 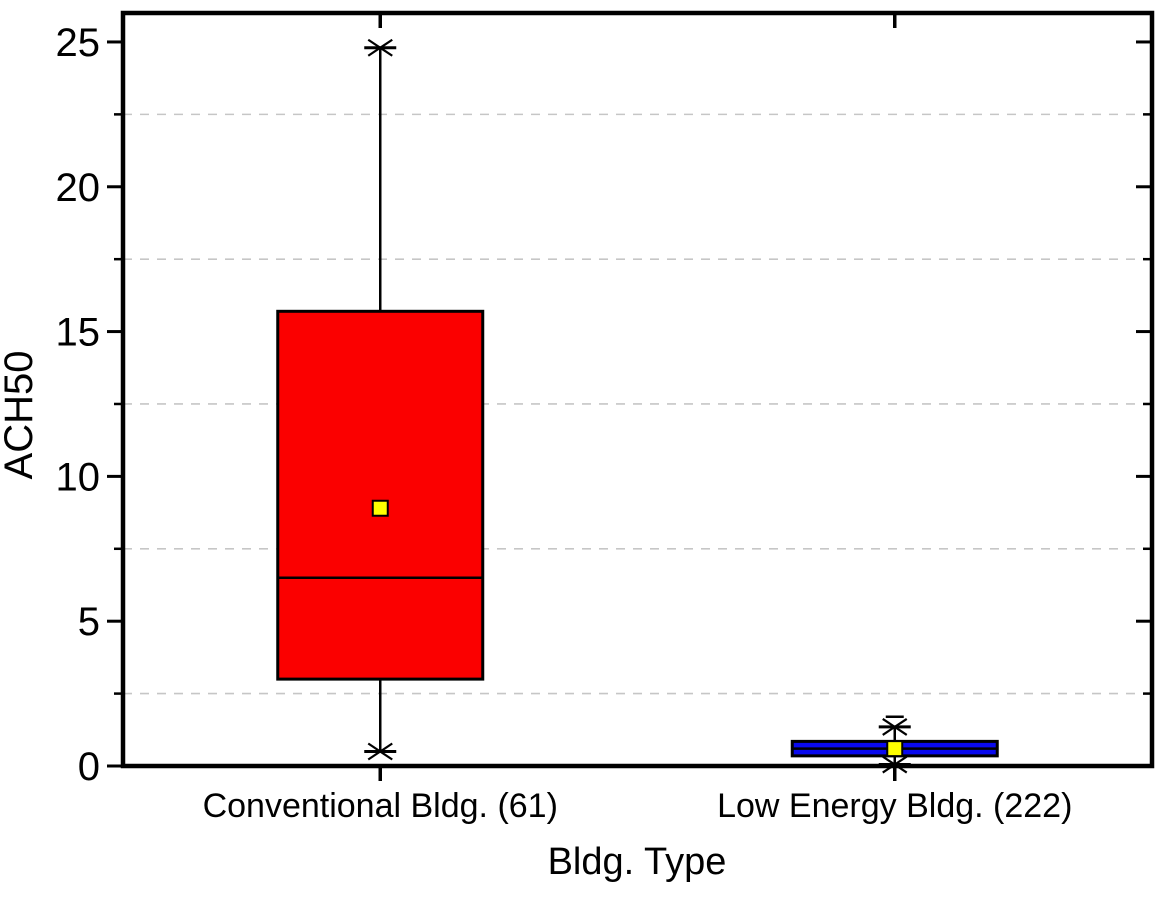 I want to click on x-category-label: Conventional Bldg. (61), so click(x=380, y=806).